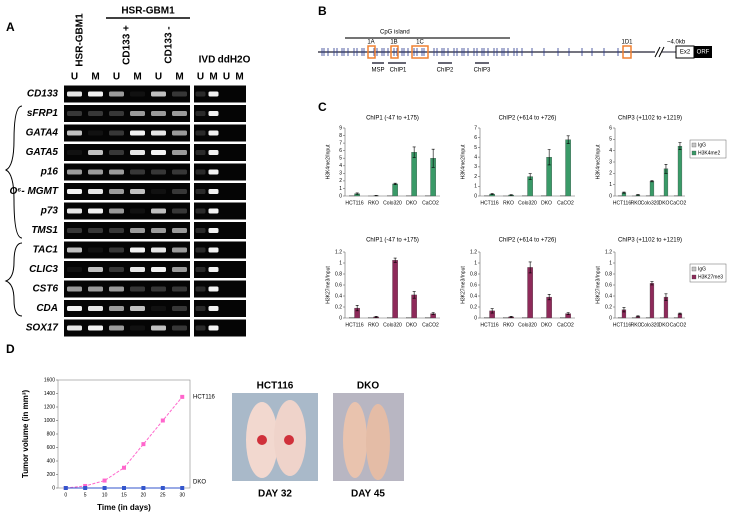  I want to click on x-tick-label: HCT116, so click(622, 325).